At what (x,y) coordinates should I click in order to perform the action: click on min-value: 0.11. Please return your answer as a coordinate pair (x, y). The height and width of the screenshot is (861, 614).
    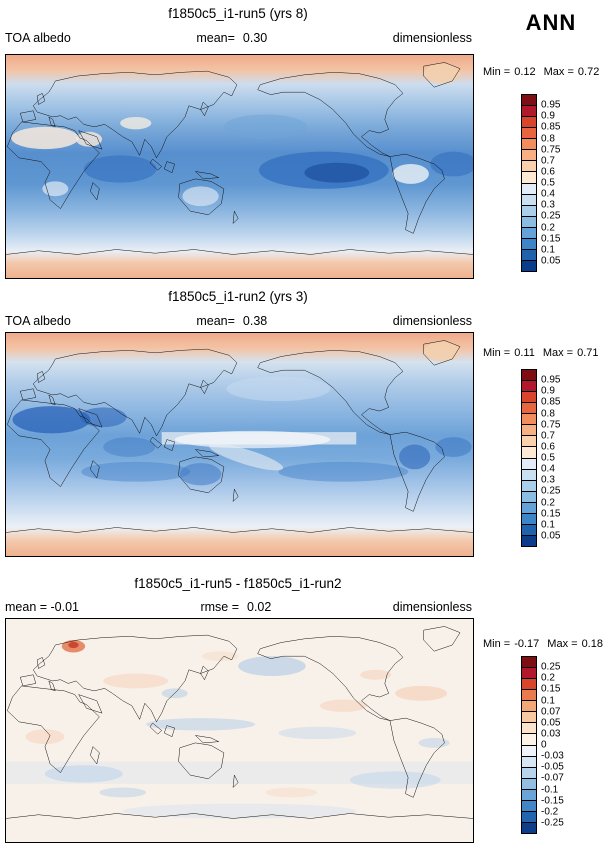
    Looking at the image, I should click on (524, 353).